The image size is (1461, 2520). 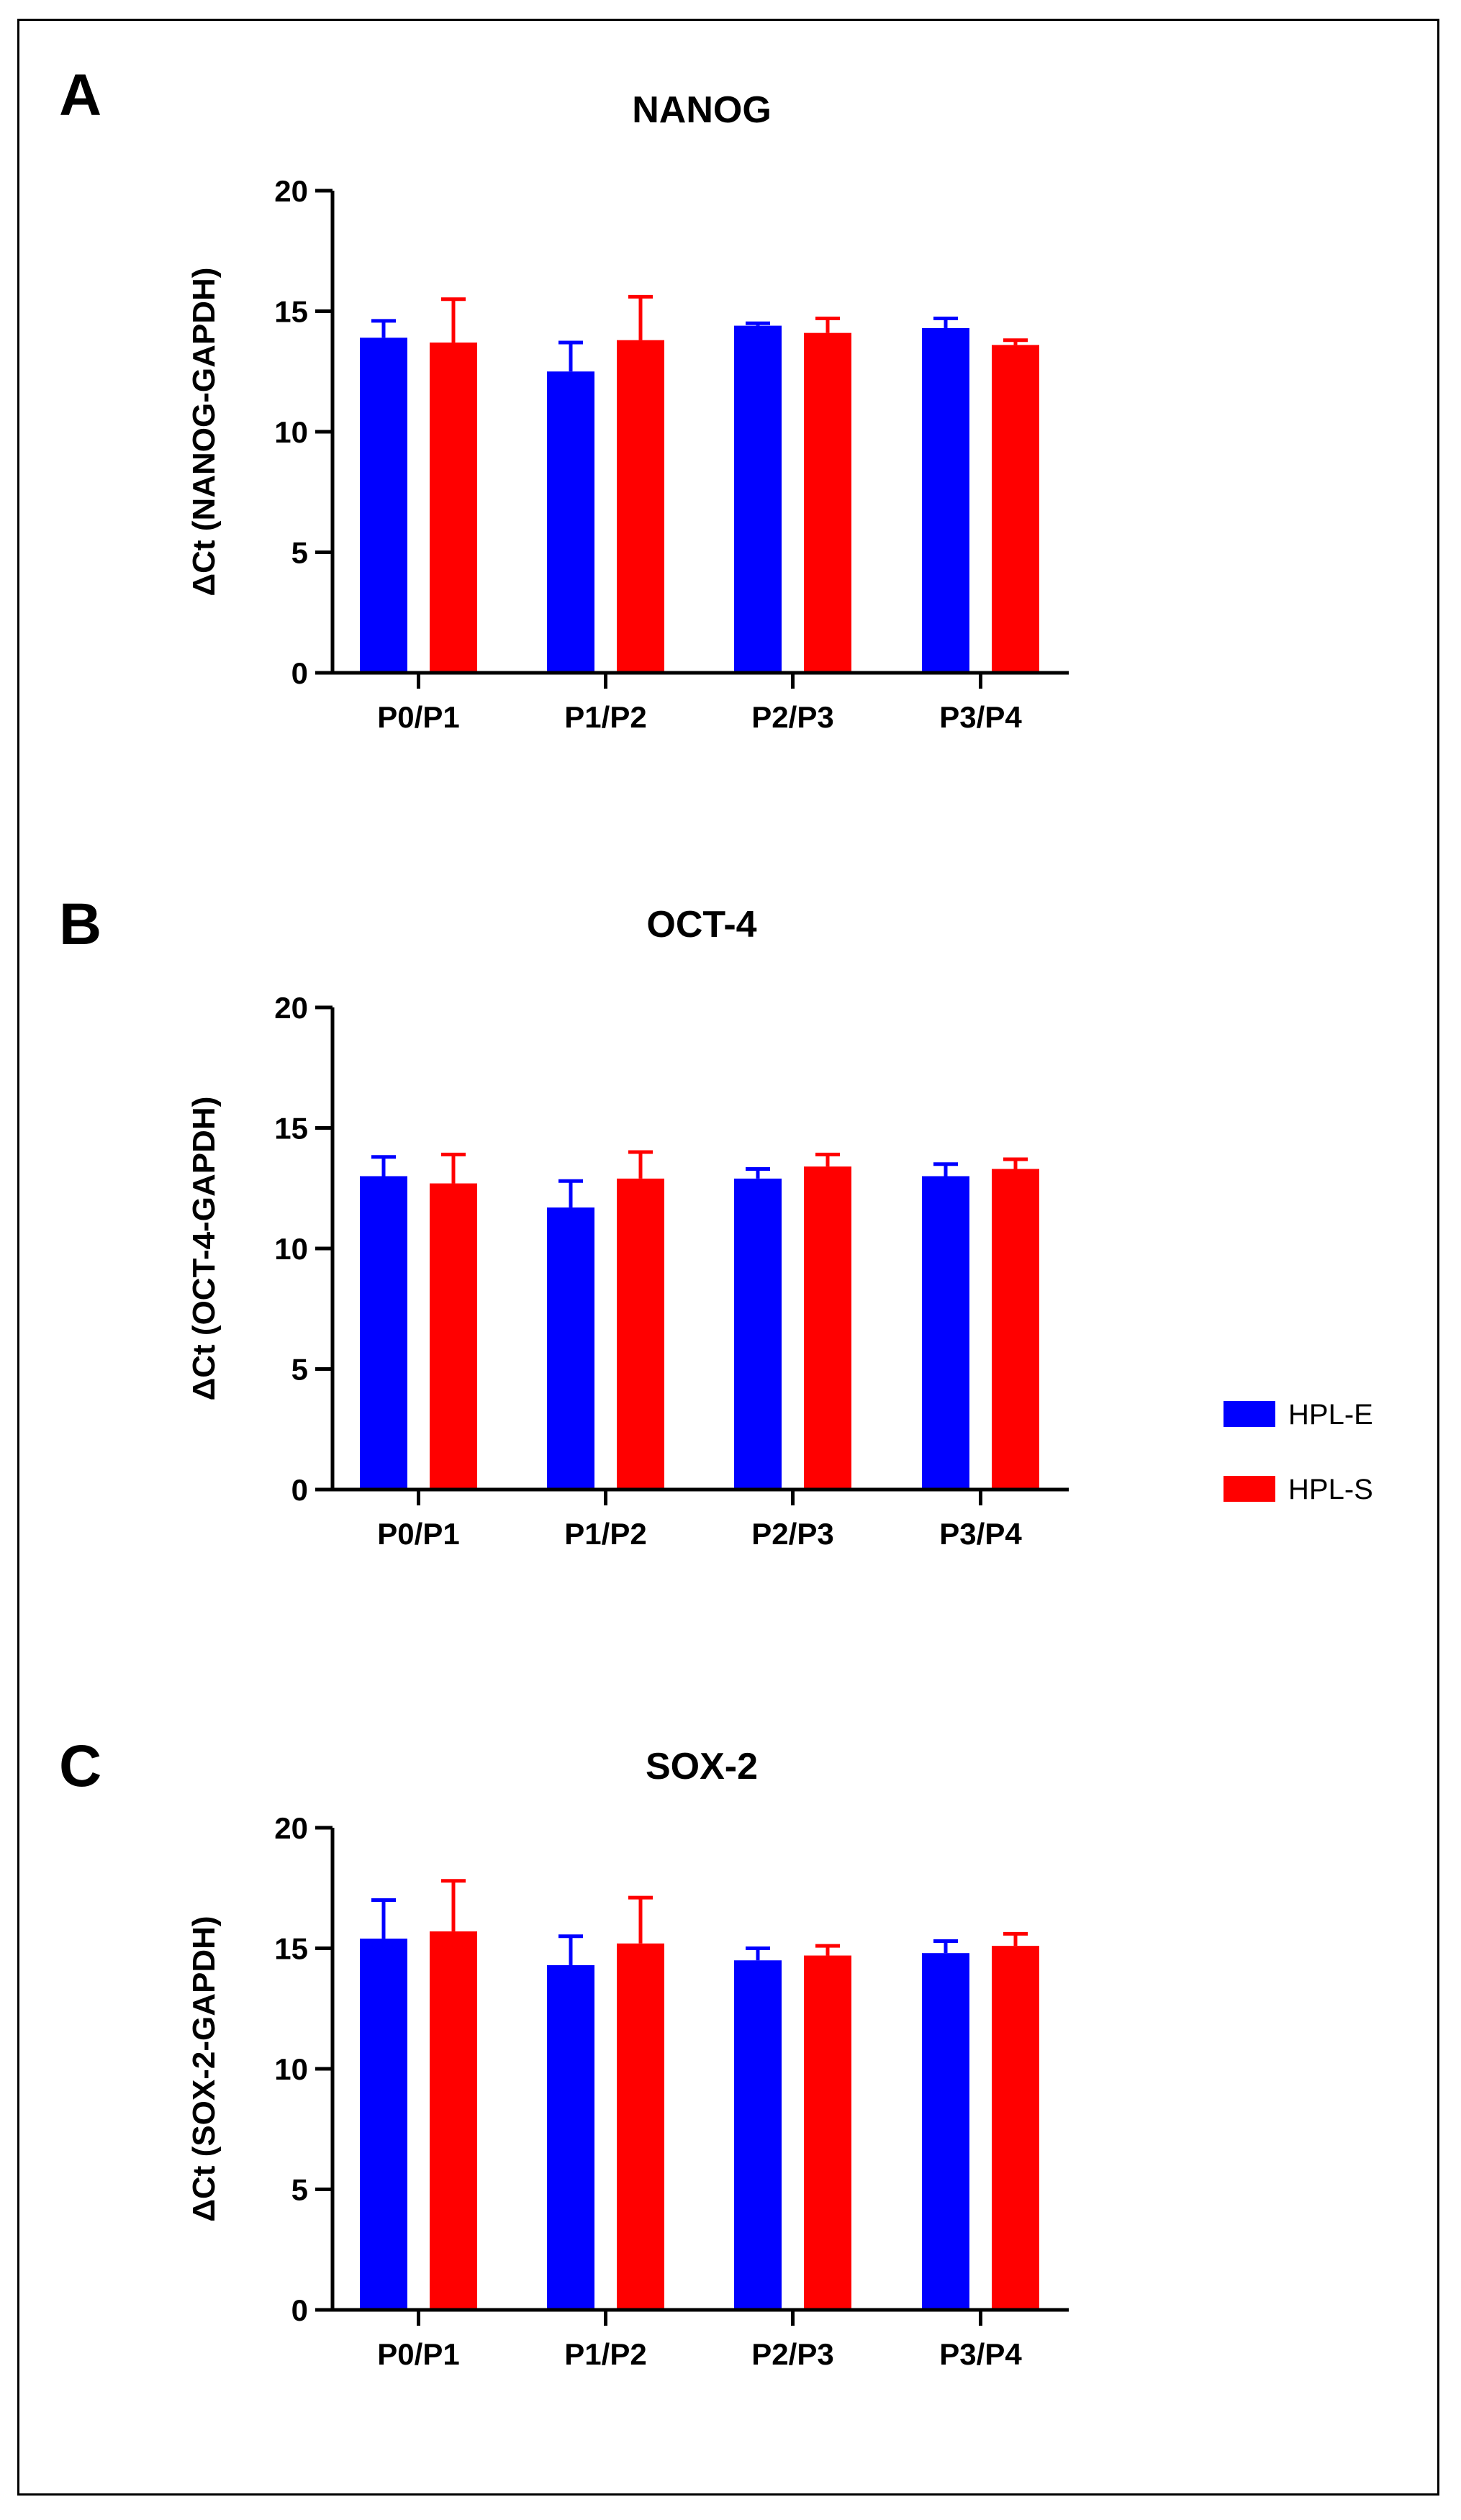 What do you see at coordinates (80, 1766) in the screenshot?
I see `panel-label: C` at bounding box center [80, 1766].